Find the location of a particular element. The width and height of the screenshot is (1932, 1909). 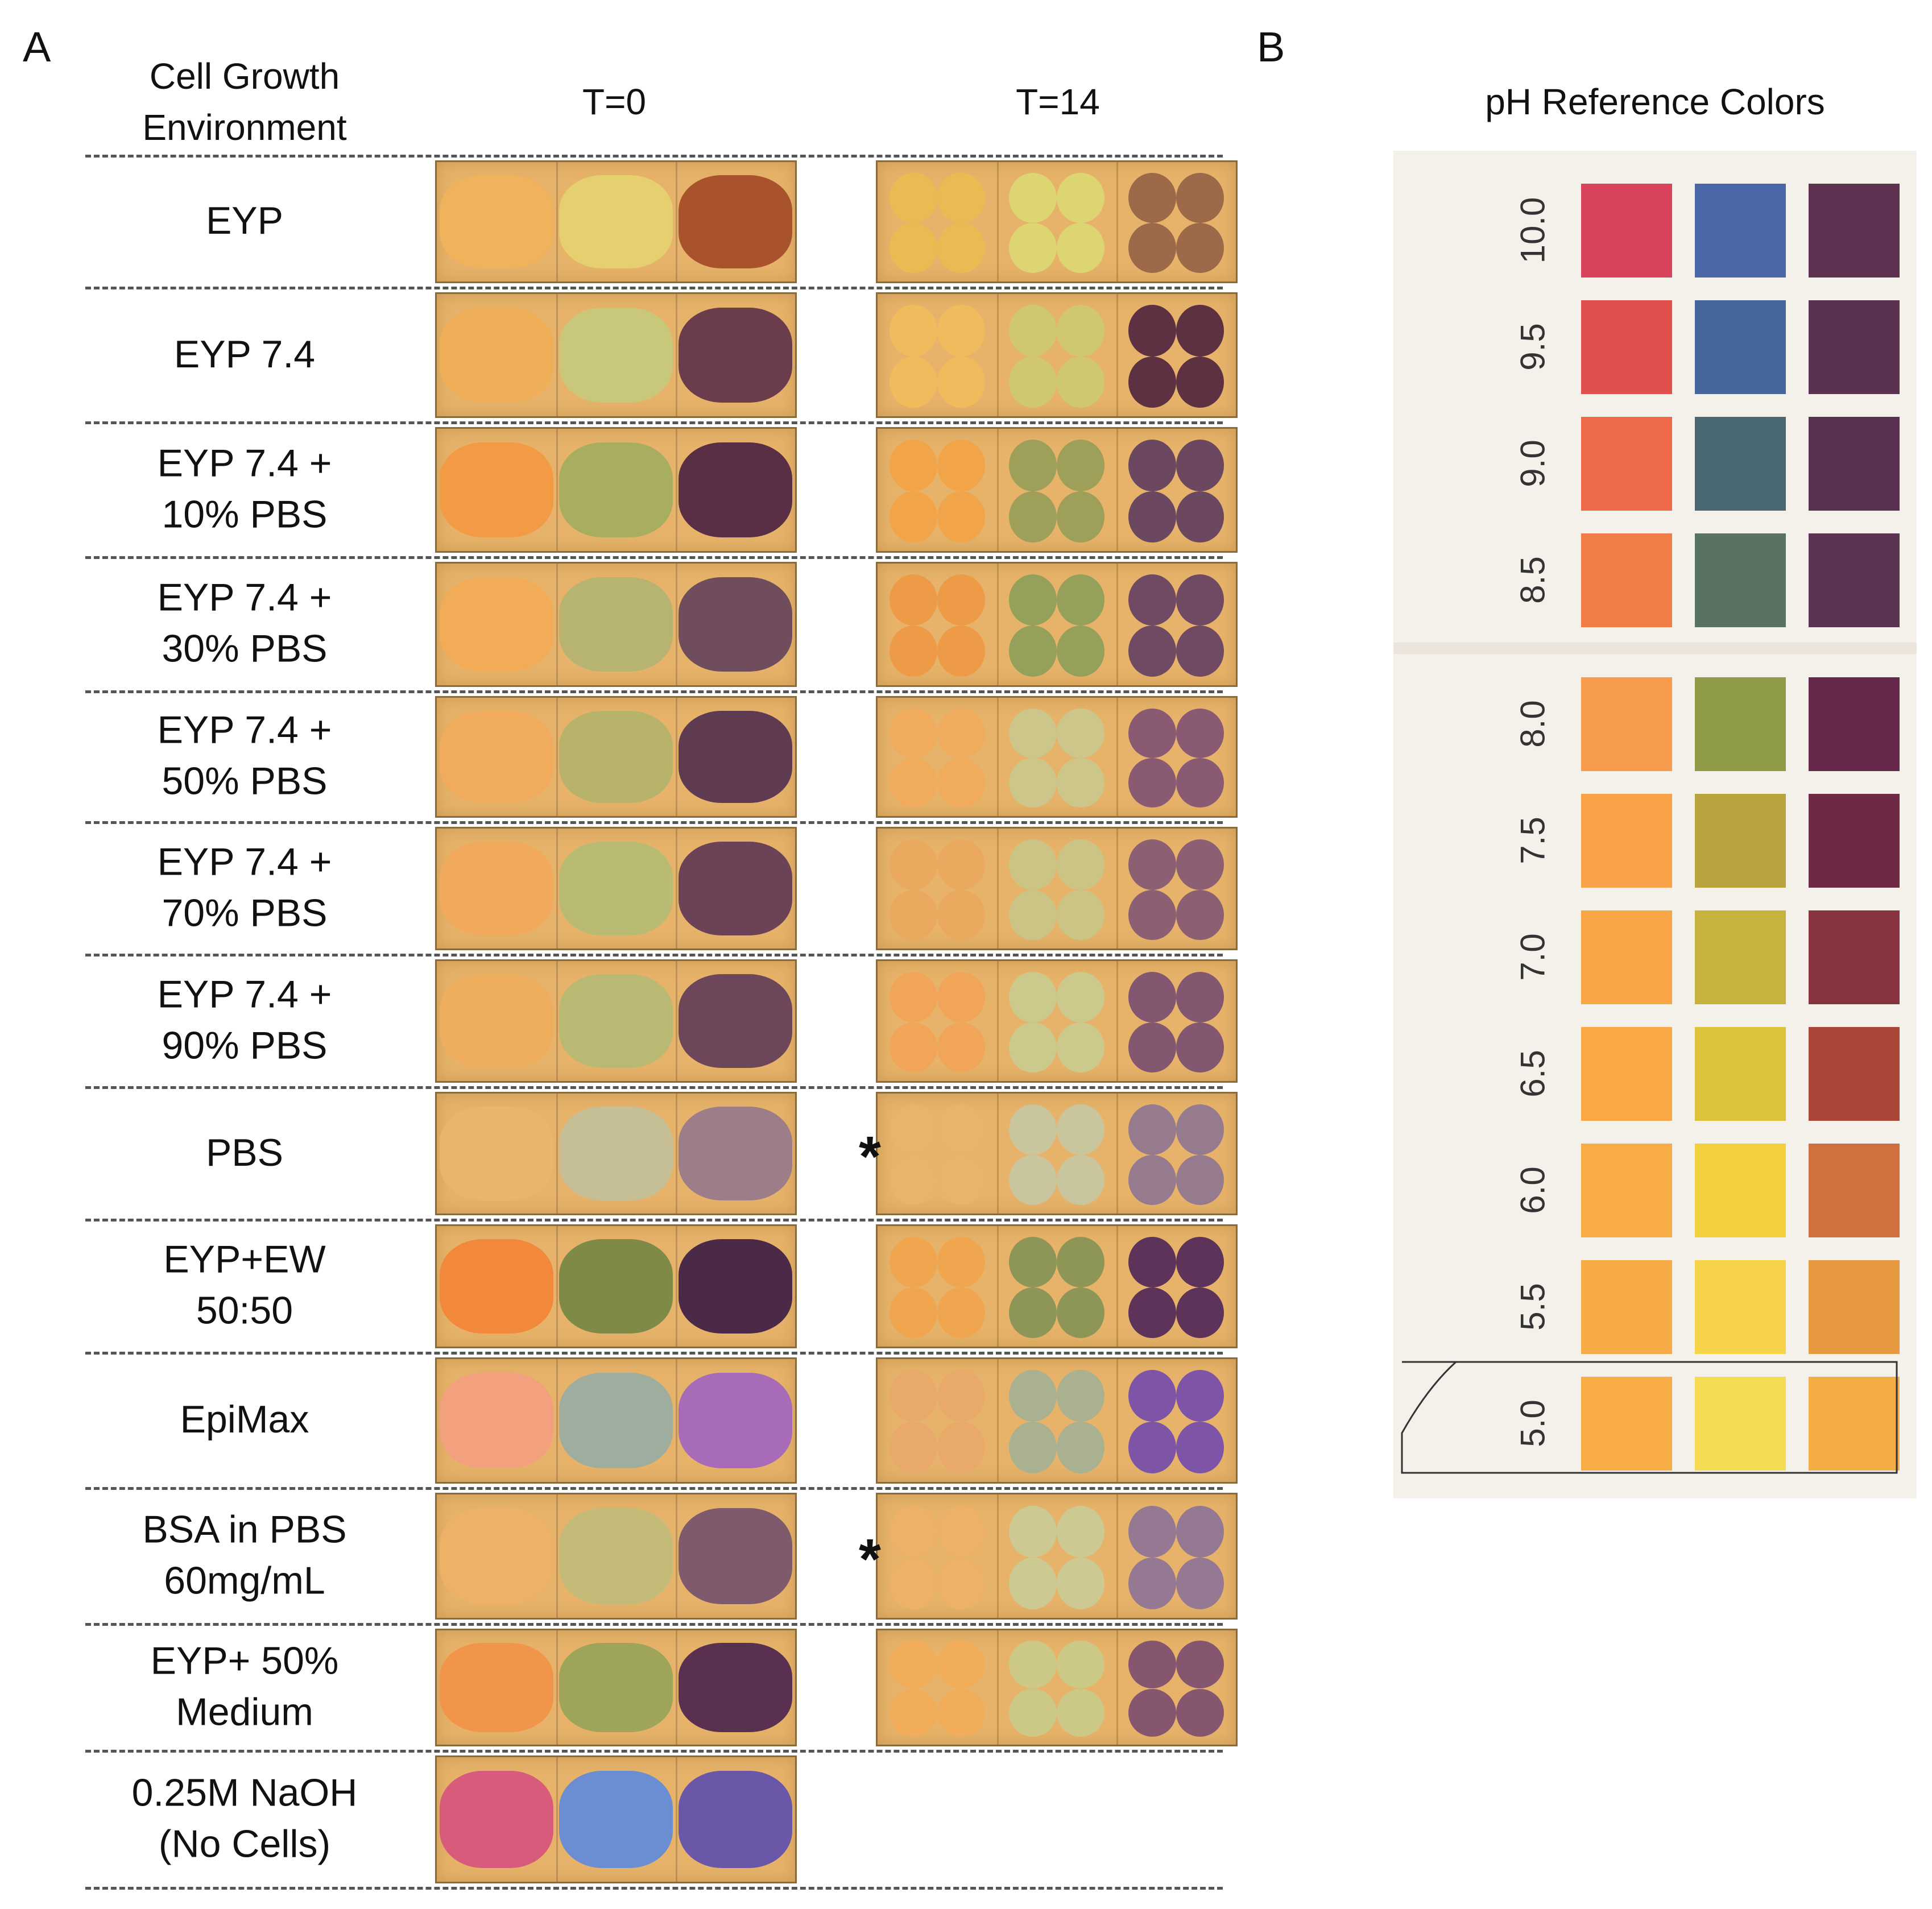

panel-b-letter: B is located at coordinates (1271, 47).